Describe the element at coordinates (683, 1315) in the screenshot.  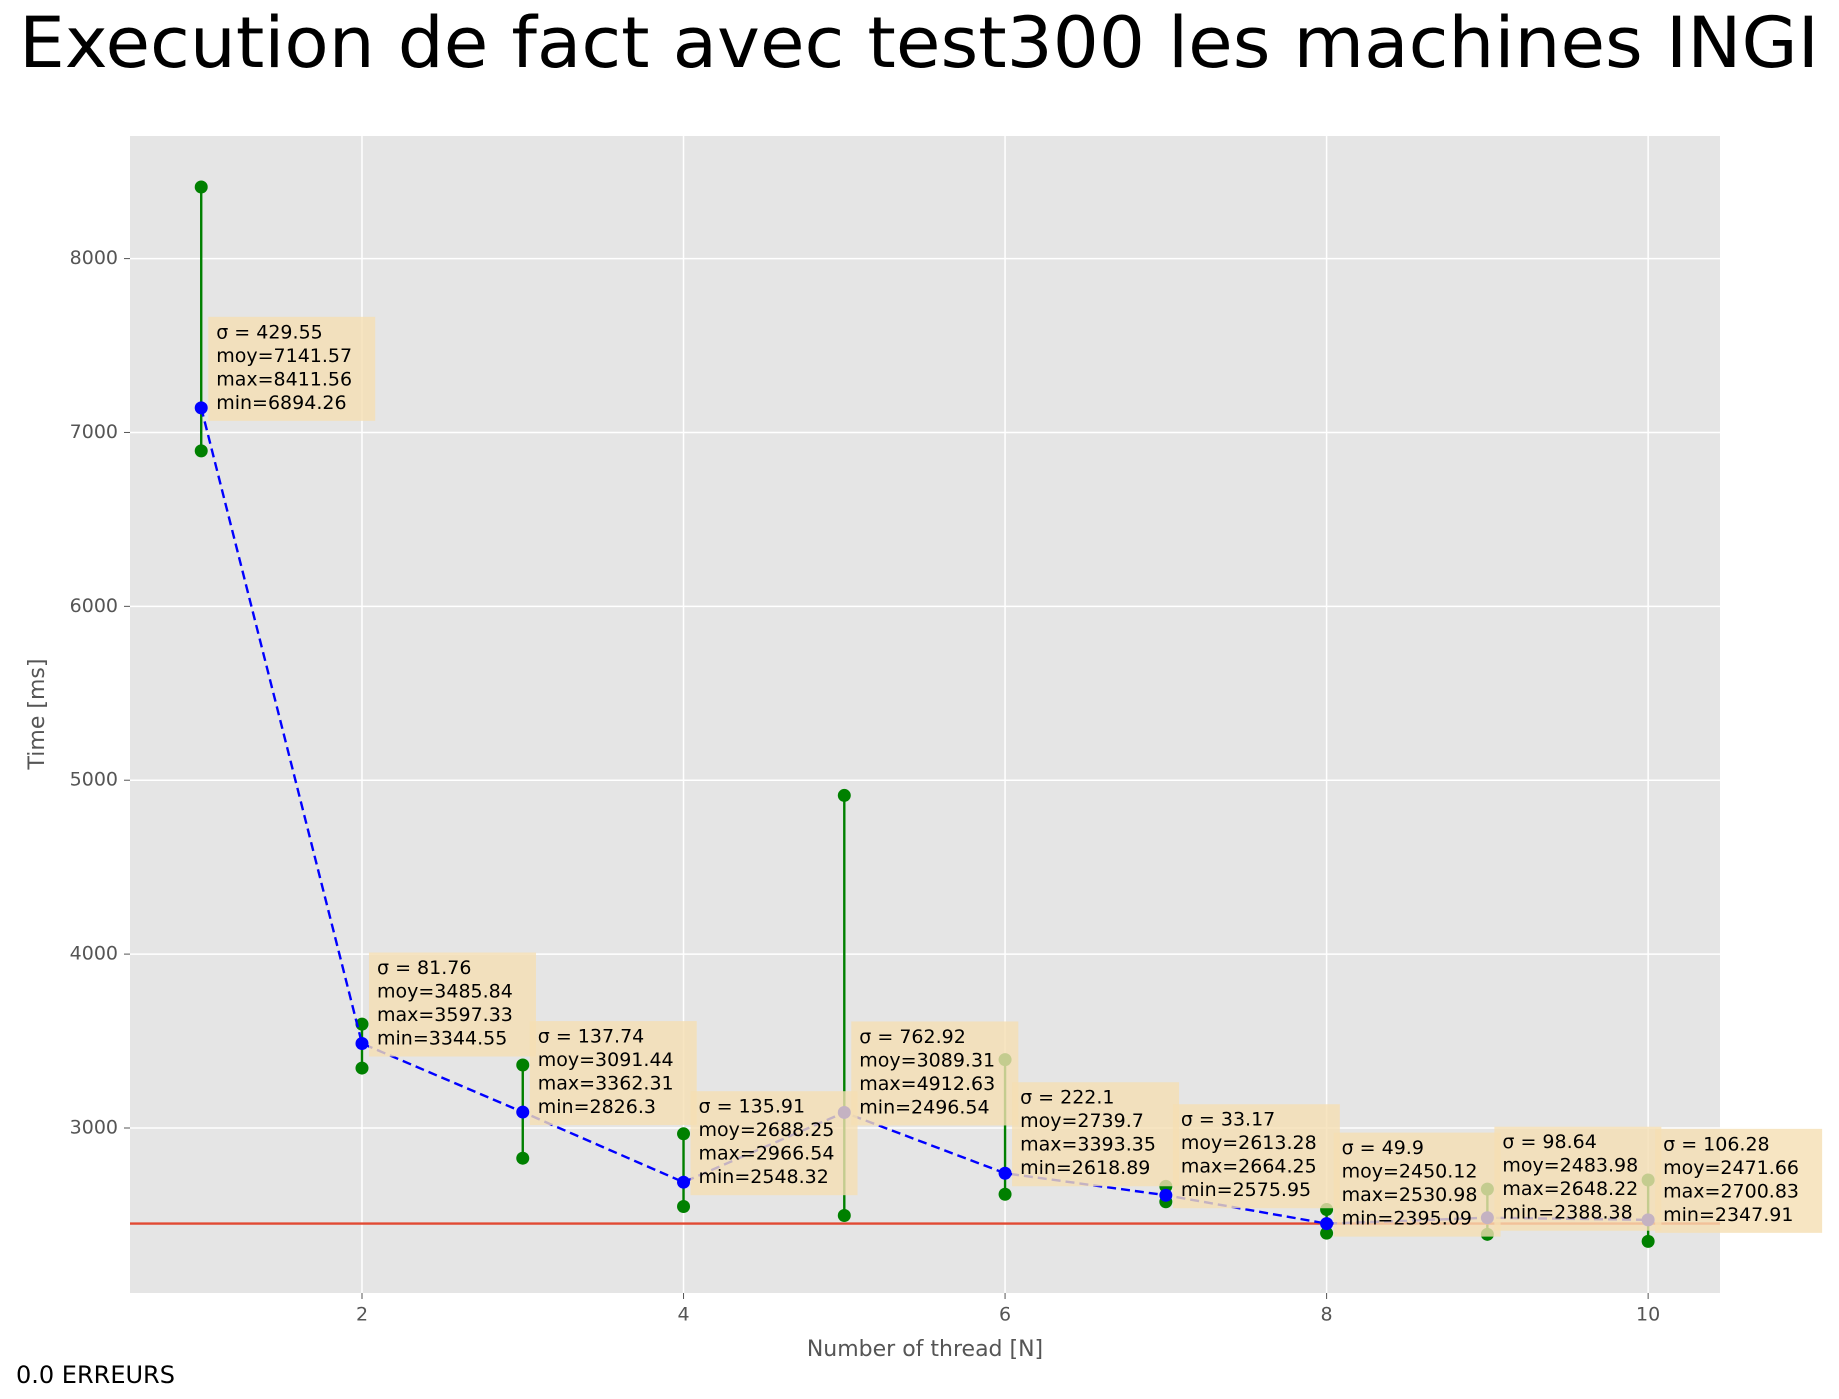
I see `x-tick-label: 4` at that location.